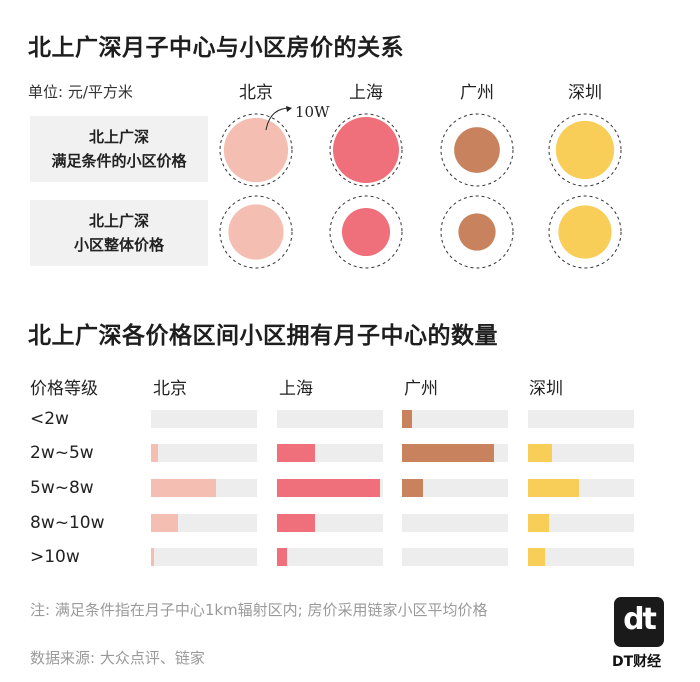 The height and width of the screenshot is (682, 700). Describe the element at coordinates (80, 92) in the screenshot. I see `unit-label: 单位: 元/平方米` at that location.